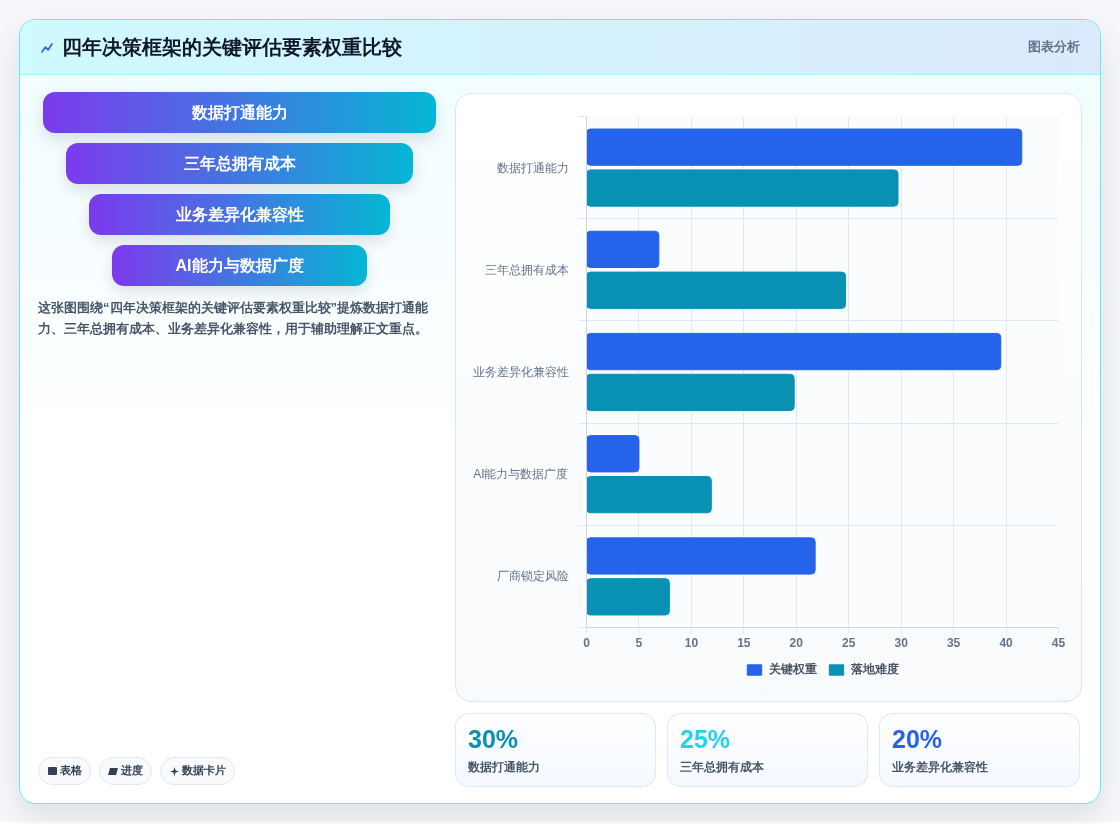 This screenshot has width=1120, height=824. What do you see at coordinates (901, 642) in the screenshot?
I see `x-tick-label: 30` at bounding box center [901, 642].